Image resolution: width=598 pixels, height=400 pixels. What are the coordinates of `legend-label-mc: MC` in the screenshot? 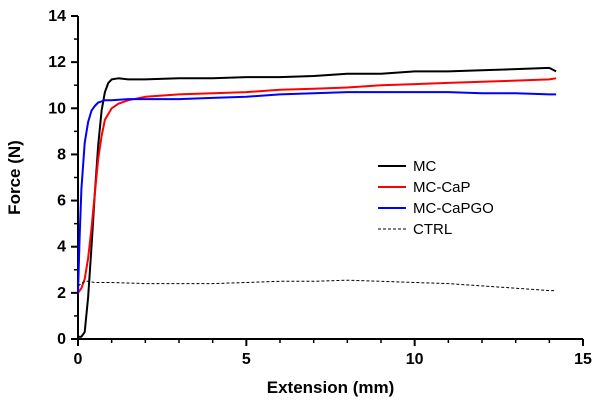 It's located at (424, 166).